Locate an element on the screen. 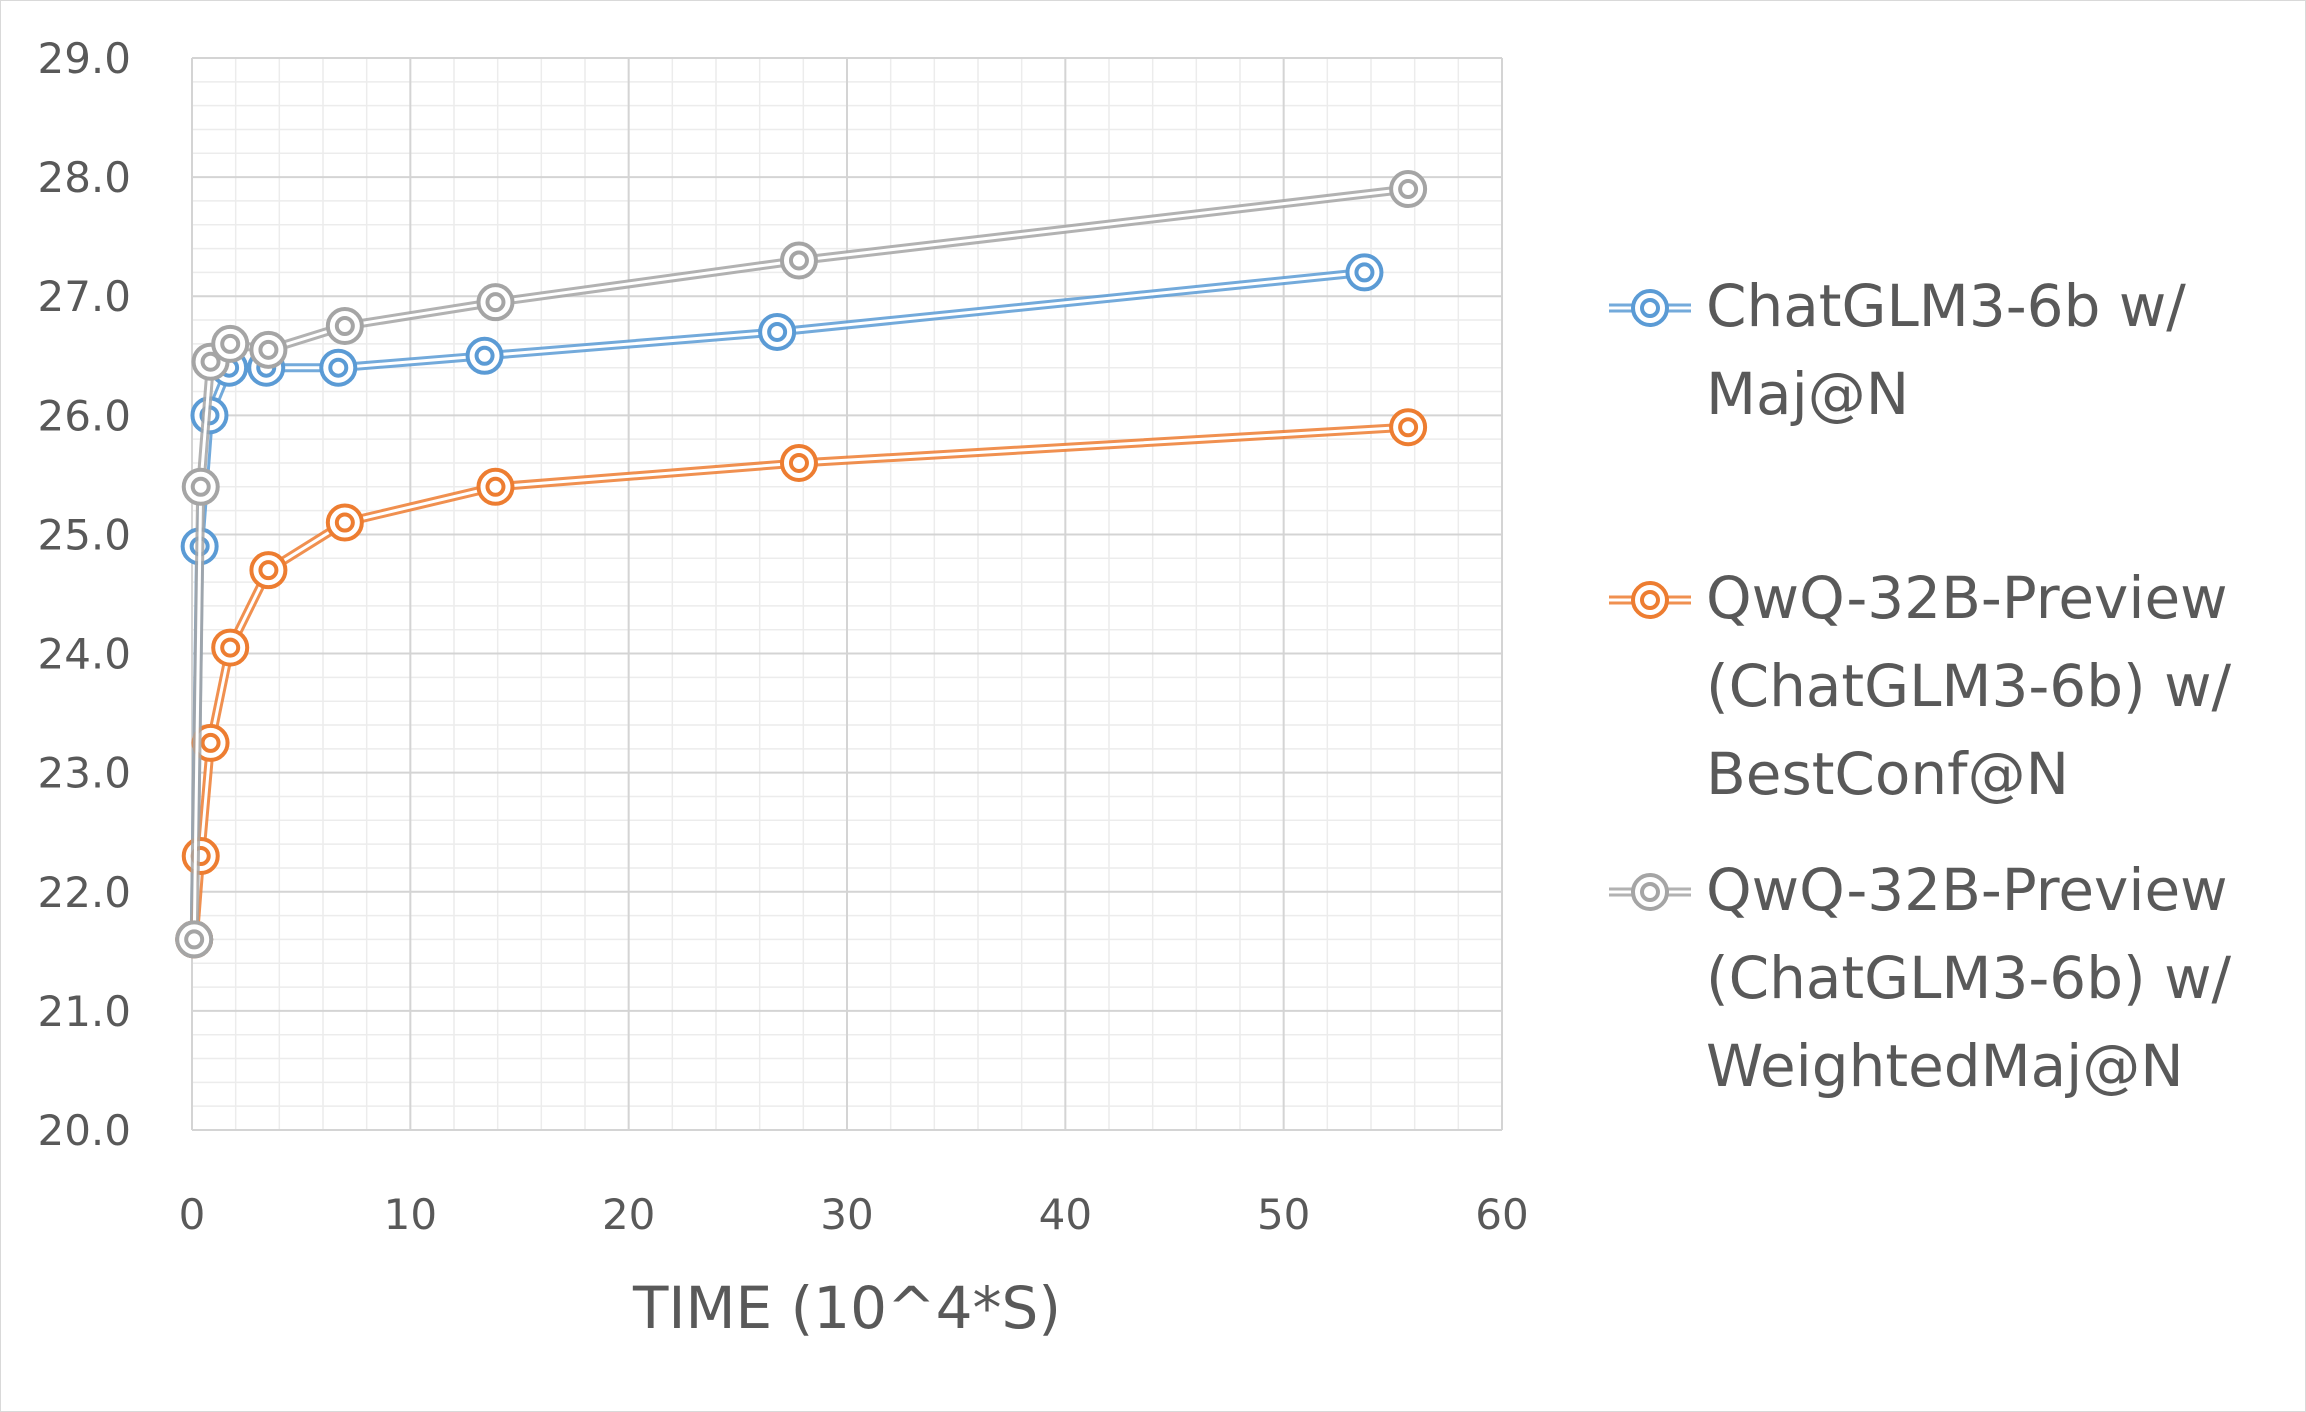  y-tick-label: 29.0 is located at coordinates (84, 58).